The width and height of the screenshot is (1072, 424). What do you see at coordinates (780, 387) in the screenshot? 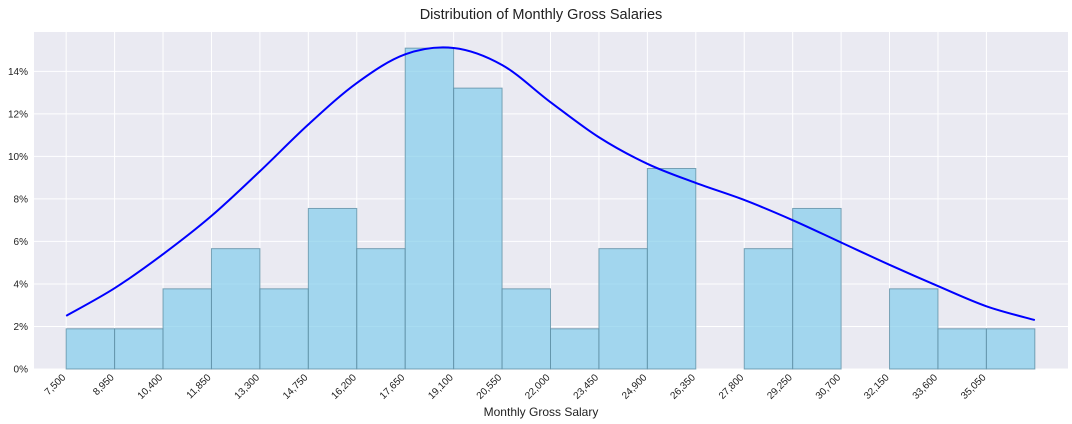
I see `x-tick-label: 29,250` at bounding box center [780, 387].